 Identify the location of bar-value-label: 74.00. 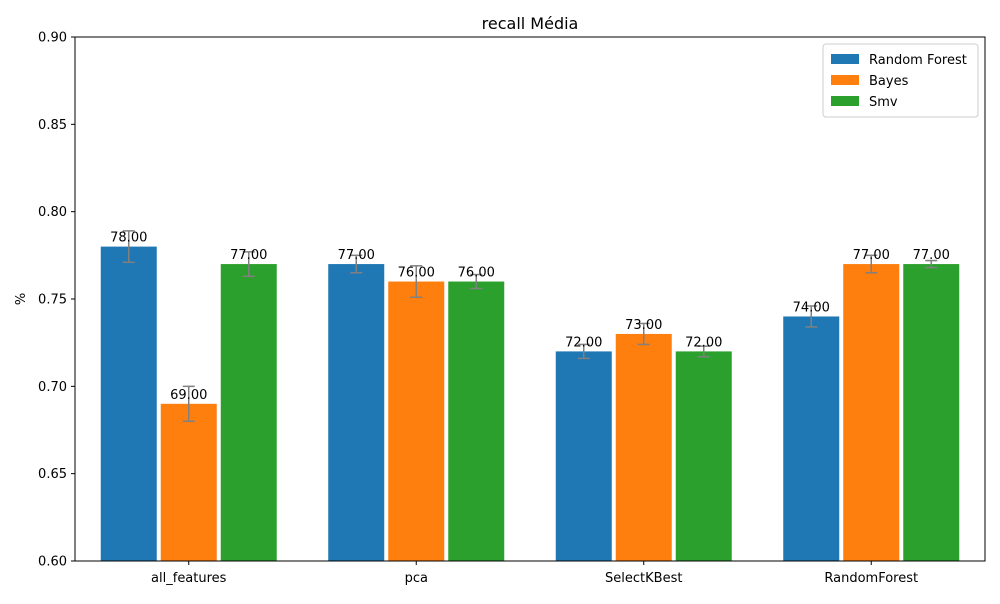
(811, 307).